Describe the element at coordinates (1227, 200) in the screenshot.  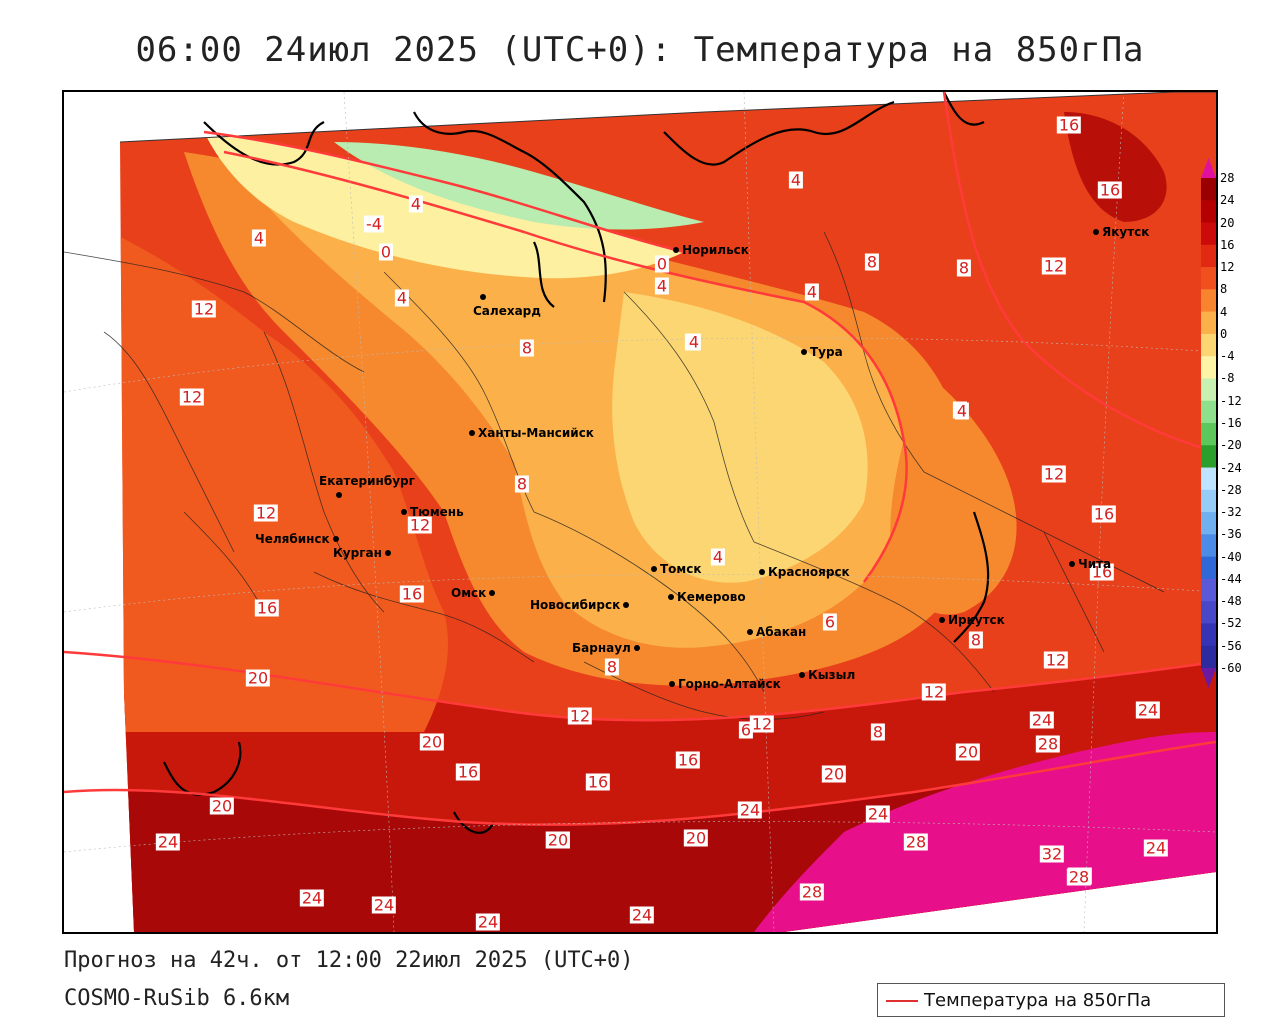
I see `colorbar-tick-label: 24` at that location.